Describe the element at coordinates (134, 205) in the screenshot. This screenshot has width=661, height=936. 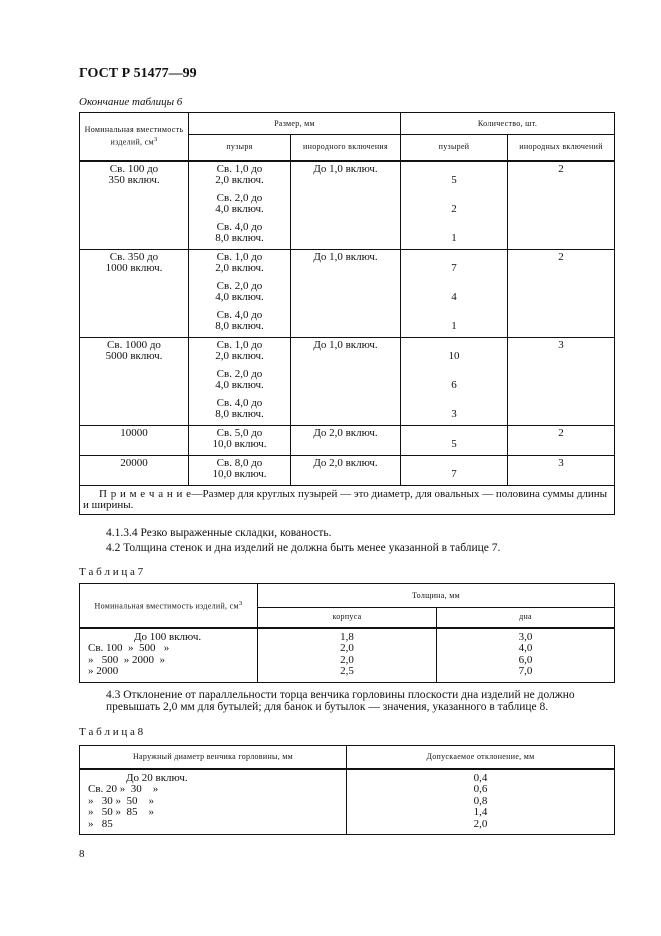
I see `cell-capacity: Св. 100 до 350 включ.` at that location.